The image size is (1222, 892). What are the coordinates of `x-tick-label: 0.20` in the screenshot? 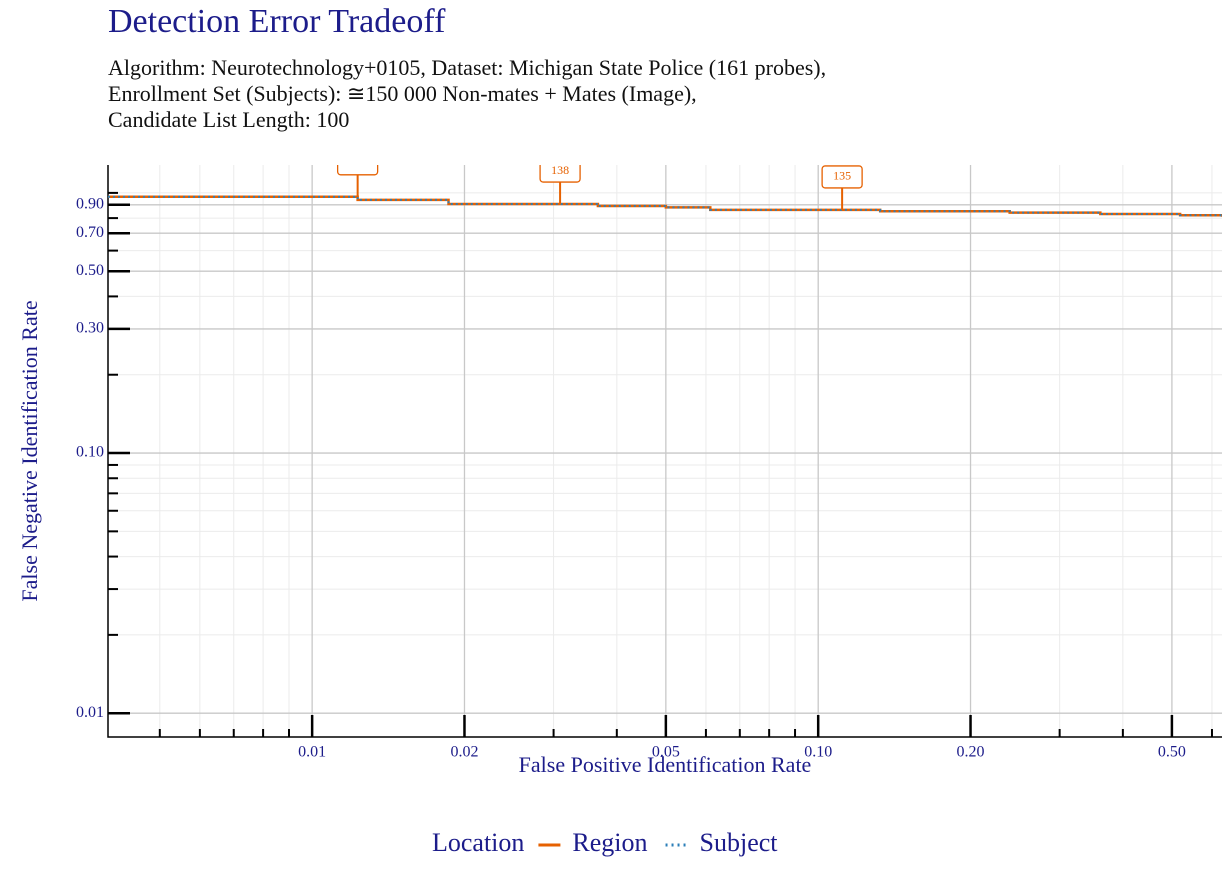 It's located at (971, 752).